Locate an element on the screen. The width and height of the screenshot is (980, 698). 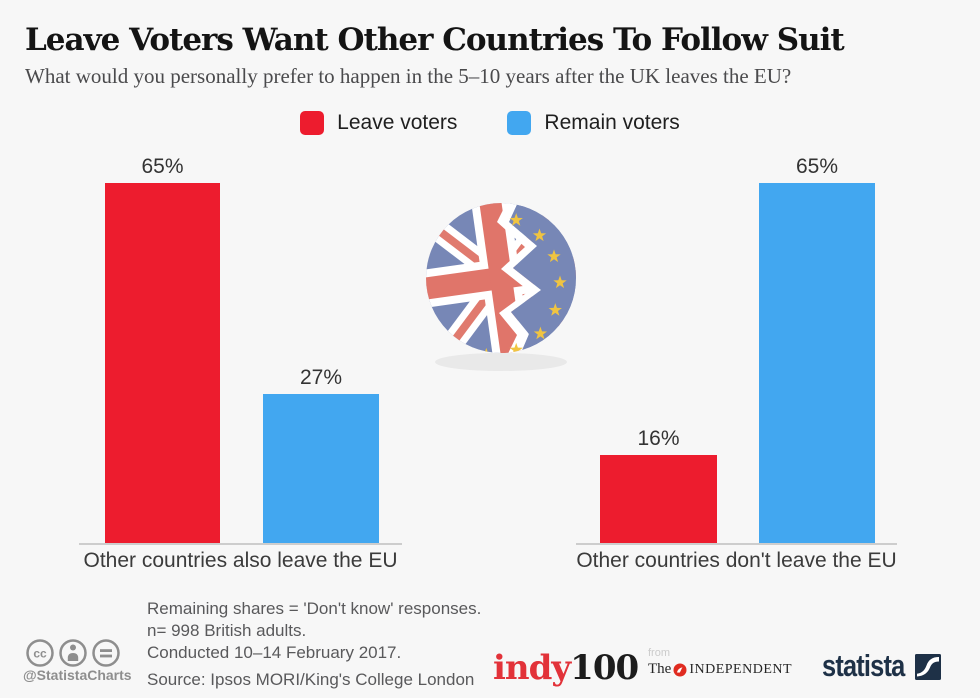
value-label: 27% is located at coordinates (321, 377).